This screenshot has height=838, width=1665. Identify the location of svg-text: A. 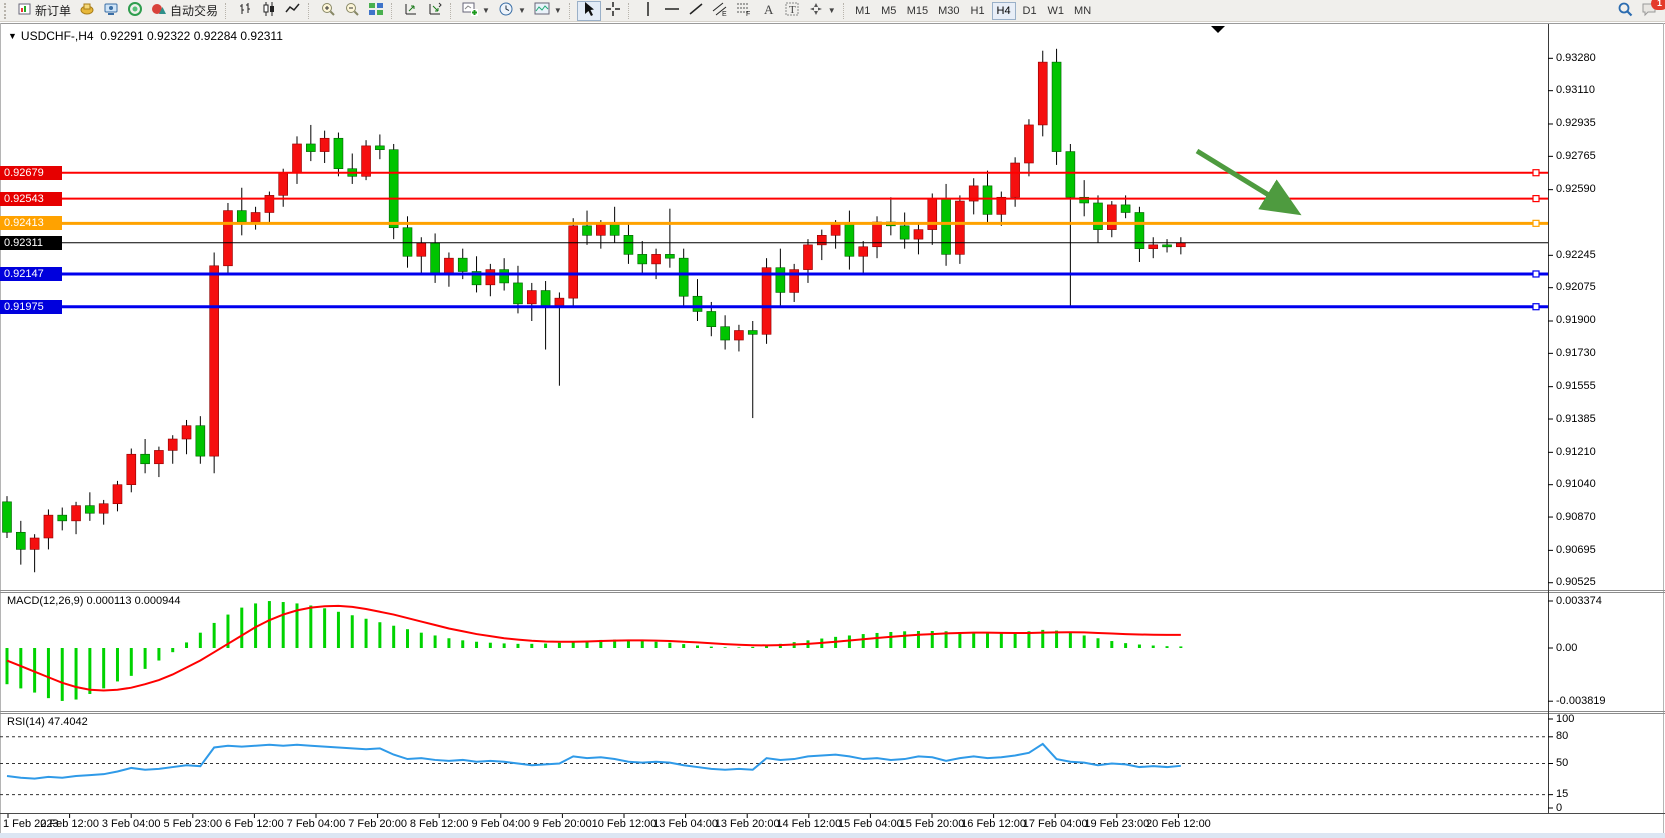
(769, 9).